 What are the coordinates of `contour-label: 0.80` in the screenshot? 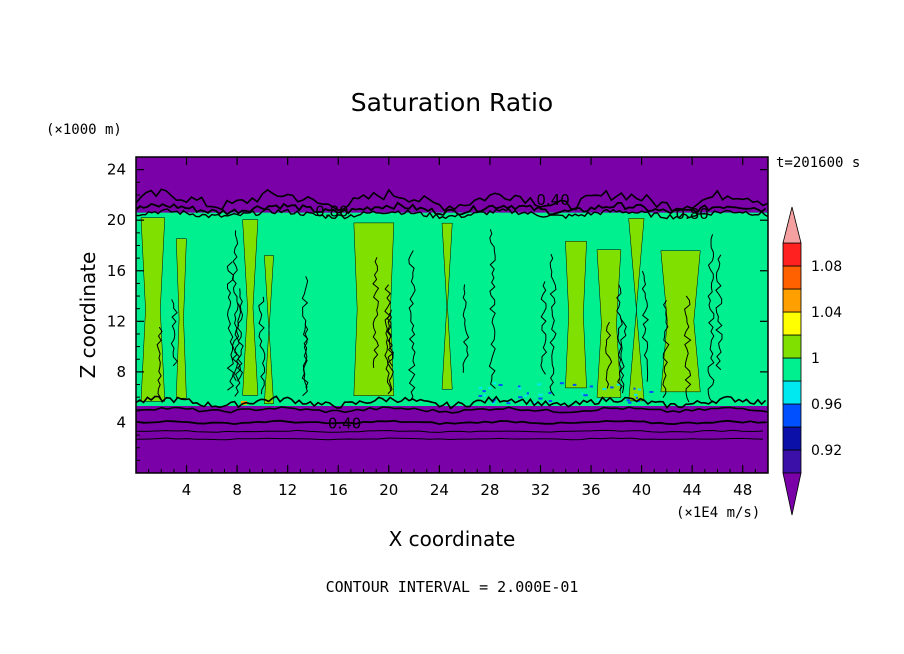 It's located at (331, 211).